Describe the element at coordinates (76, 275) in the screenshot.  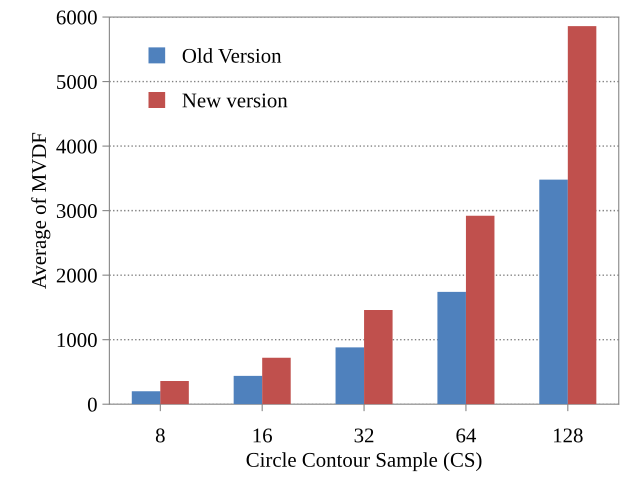
I see `y-tick-label: 2000` at that location.